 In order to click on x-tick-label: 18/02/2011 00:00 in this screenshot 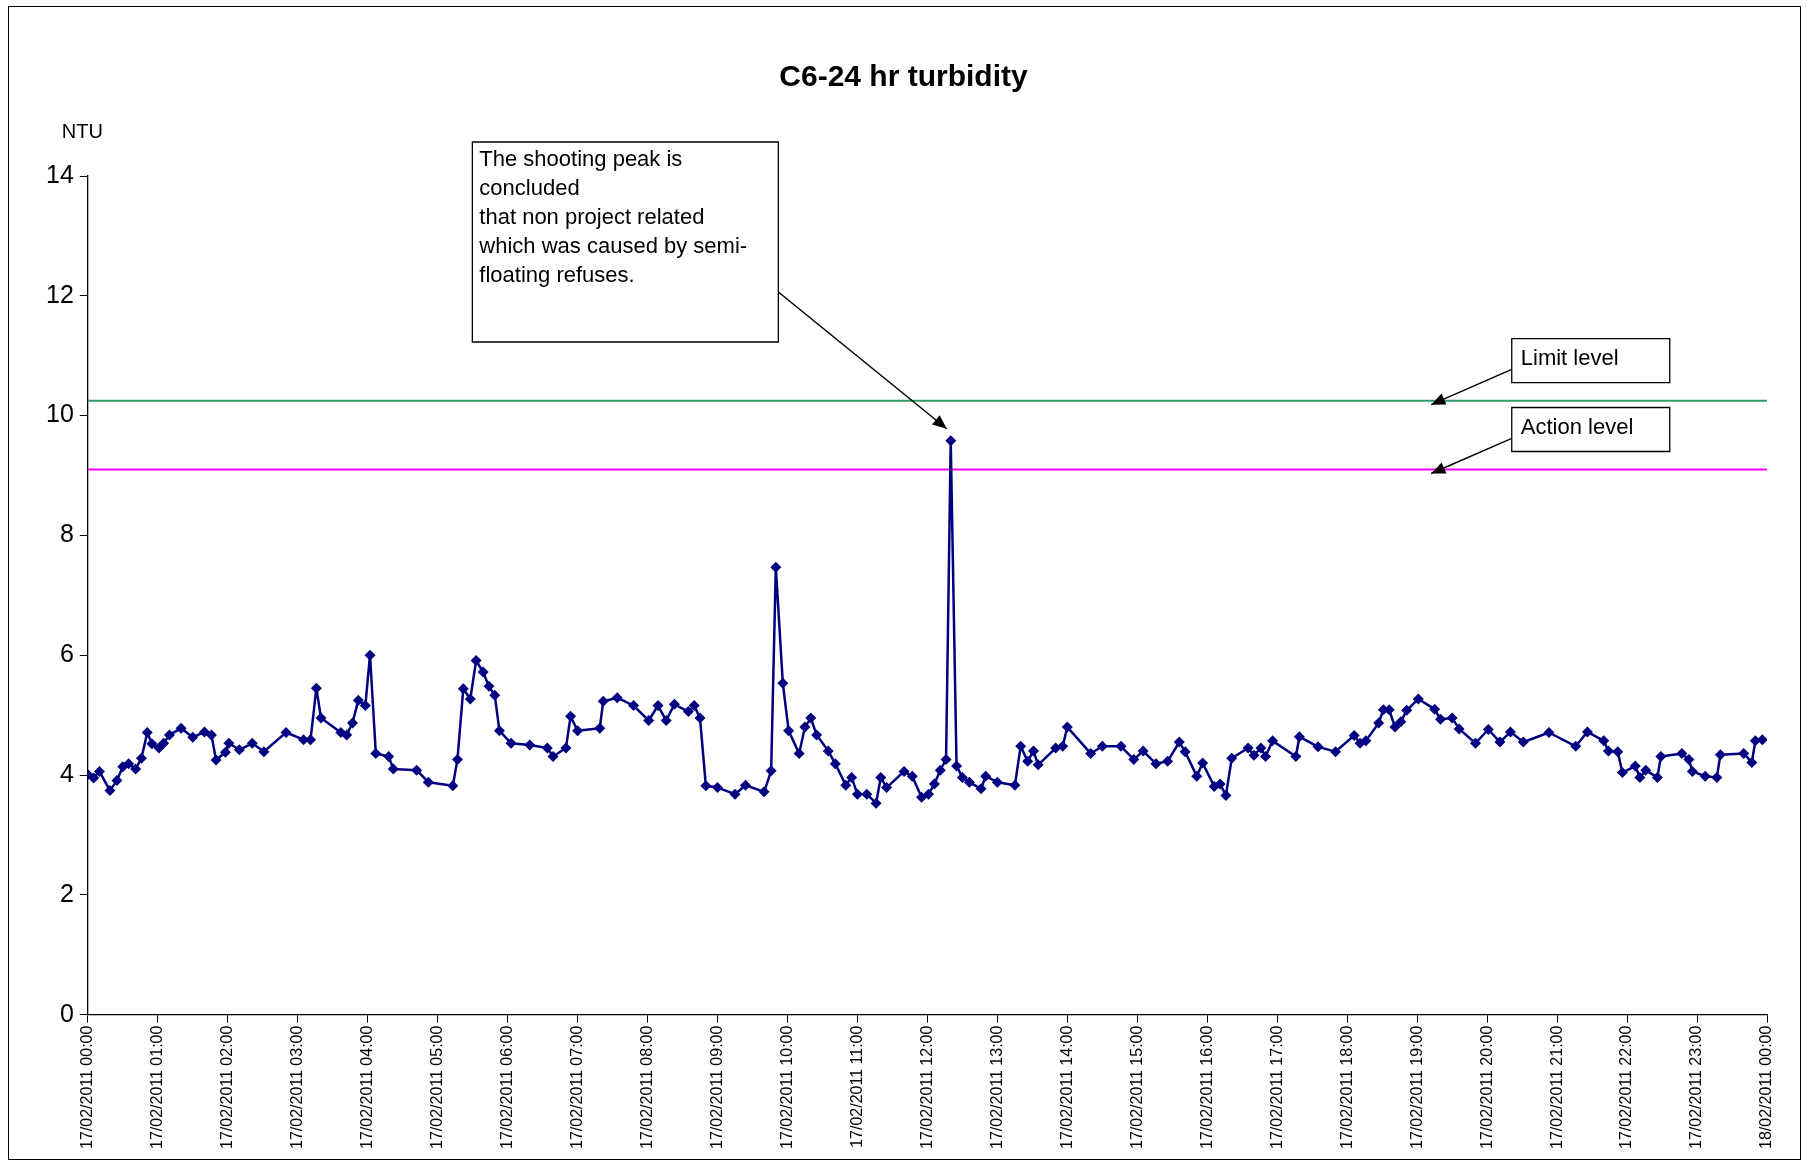, I will do `click(1766, 1087)`.